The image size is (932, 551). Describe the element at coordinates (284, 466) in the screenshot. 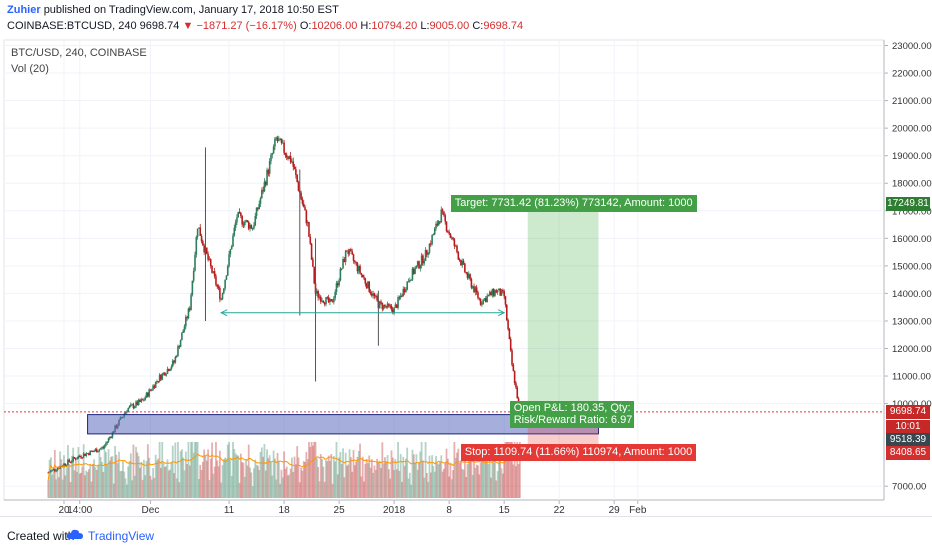

I see `volume-ma-line` at that location.